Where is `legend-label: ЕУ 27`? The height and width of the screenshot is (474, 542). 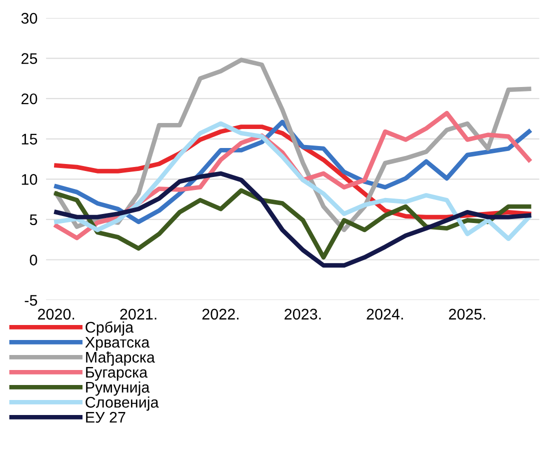 legend-label: ЕУ 27 is located at coordinates (106, 417).